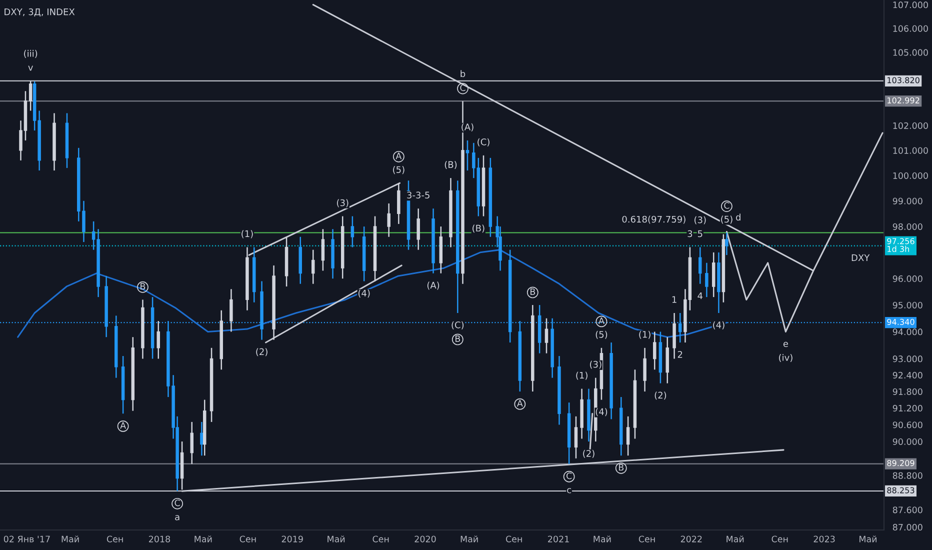 Image resolution: width=932 pixels, height=550 pixels. What do you see at coordinates (900, 245) in the screenshot?
I see `ref-line-label: 97.256 1d 3h` at bounding box center [900, 245].